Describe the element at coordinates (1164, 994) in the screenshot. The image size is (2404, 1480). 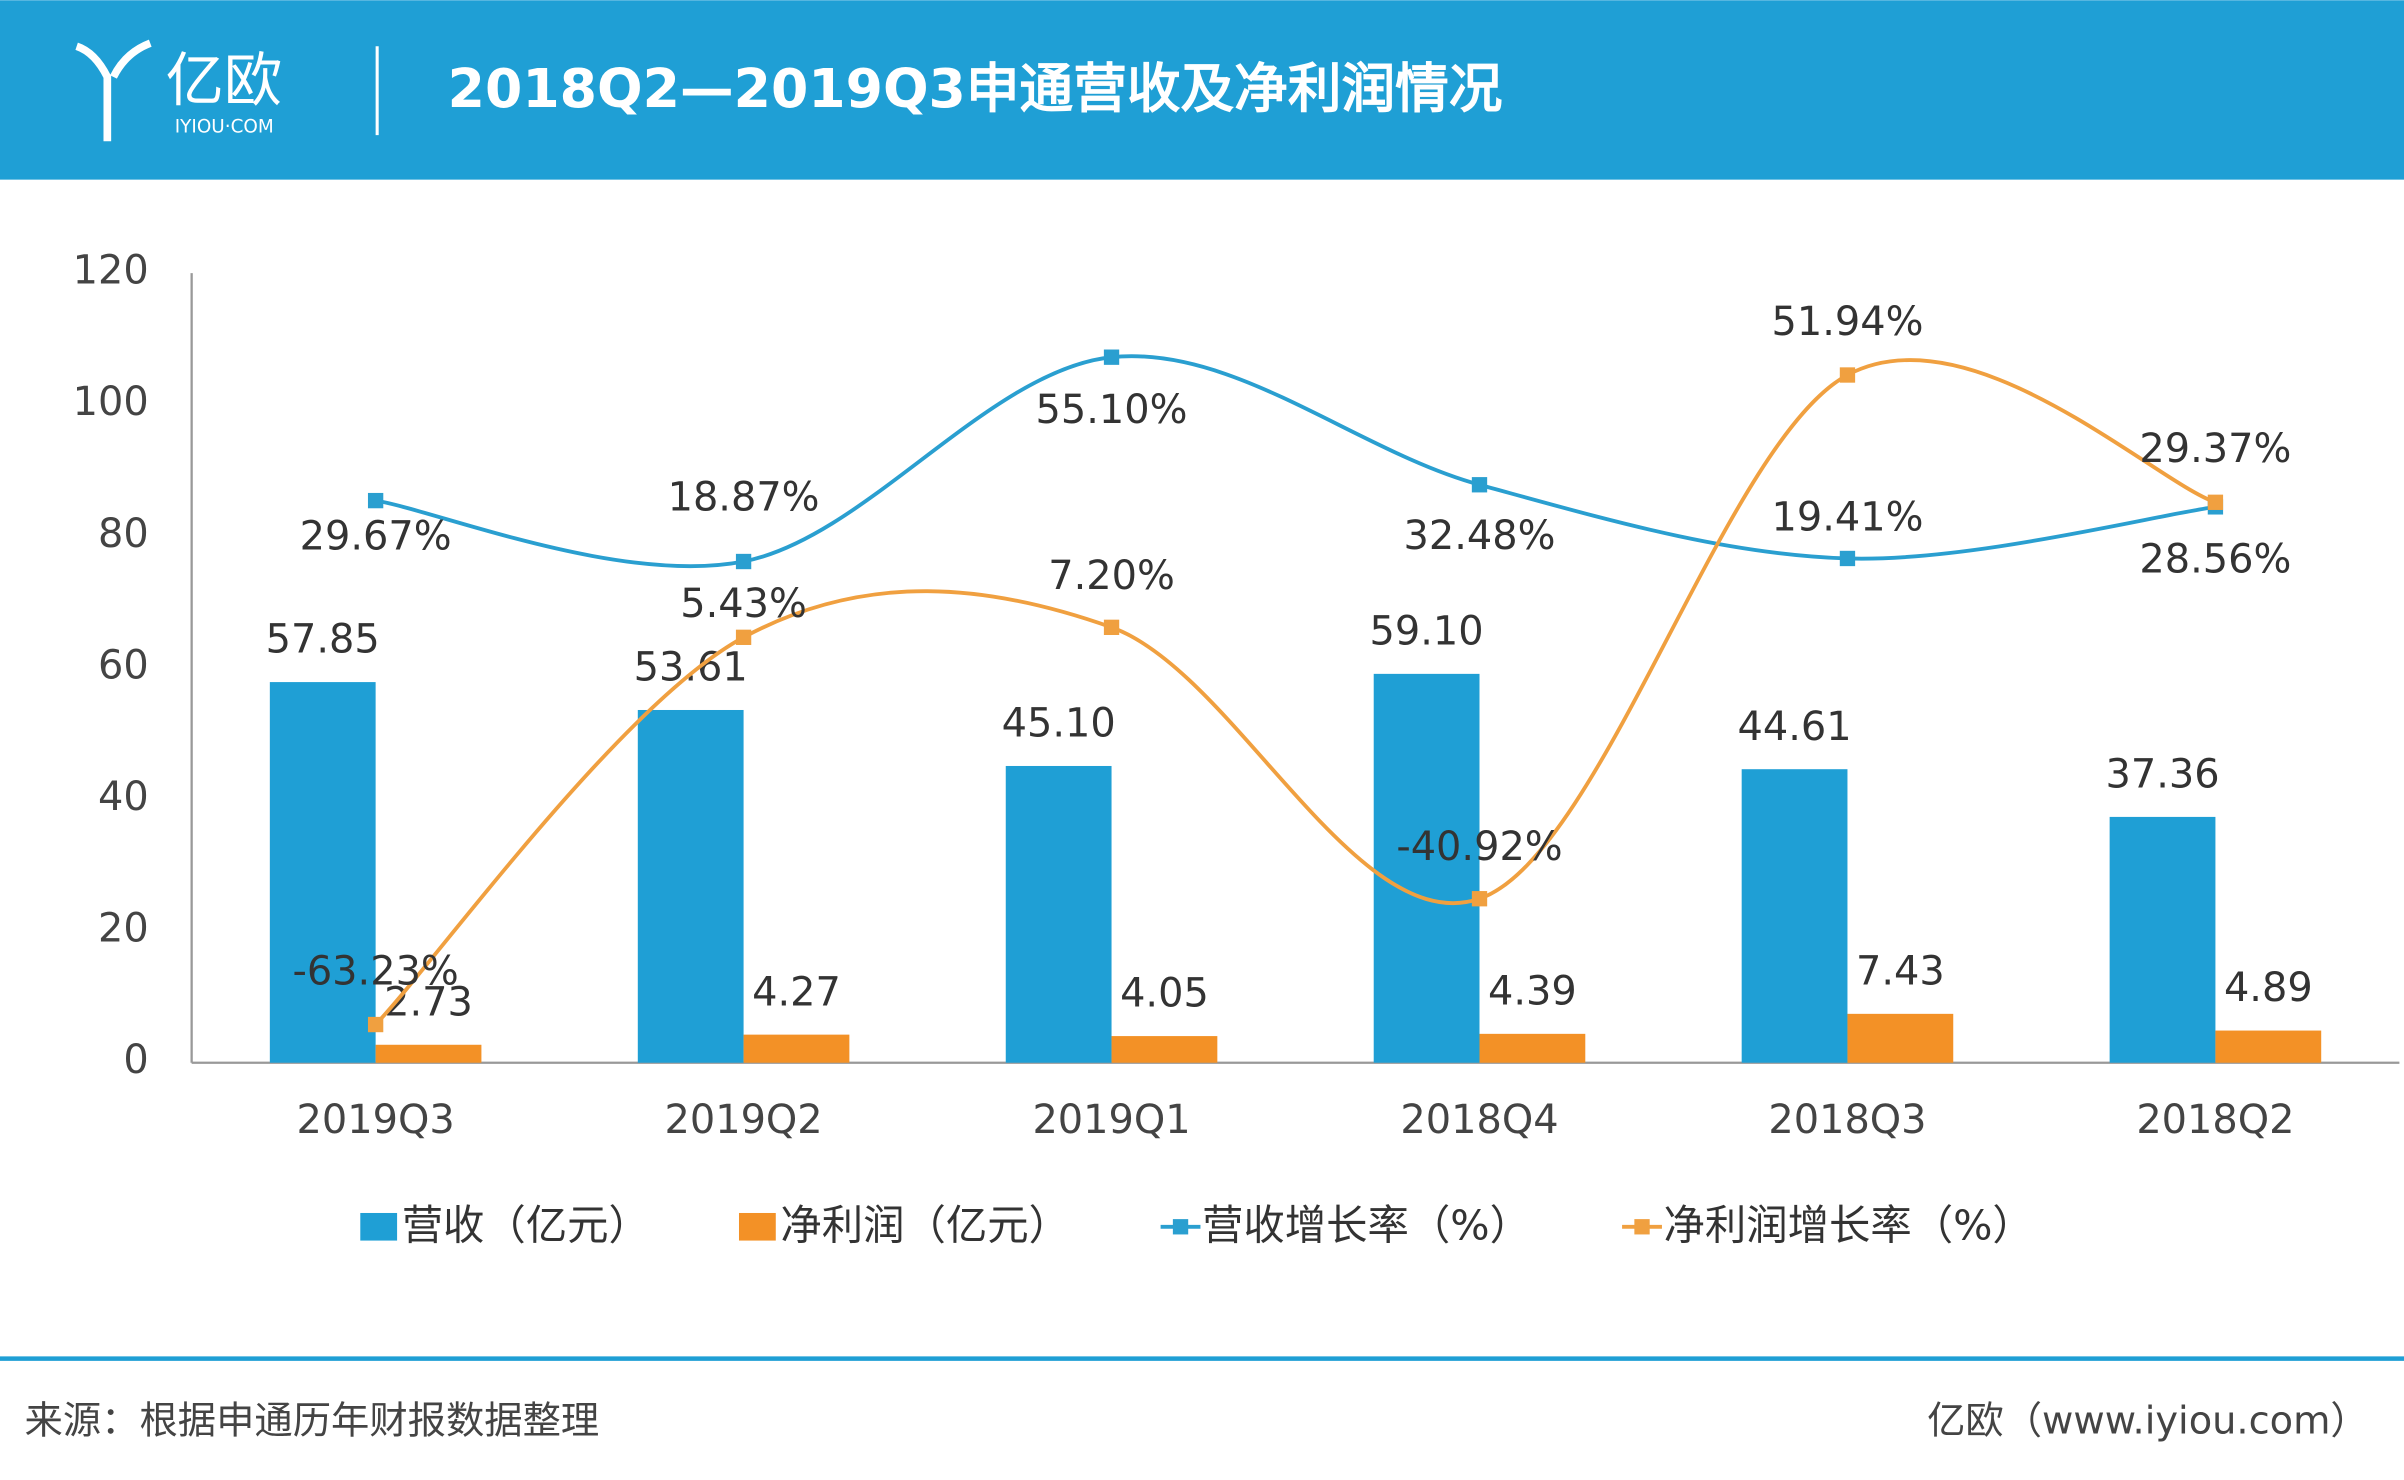
I see `bar-label: 4.05` at that location.